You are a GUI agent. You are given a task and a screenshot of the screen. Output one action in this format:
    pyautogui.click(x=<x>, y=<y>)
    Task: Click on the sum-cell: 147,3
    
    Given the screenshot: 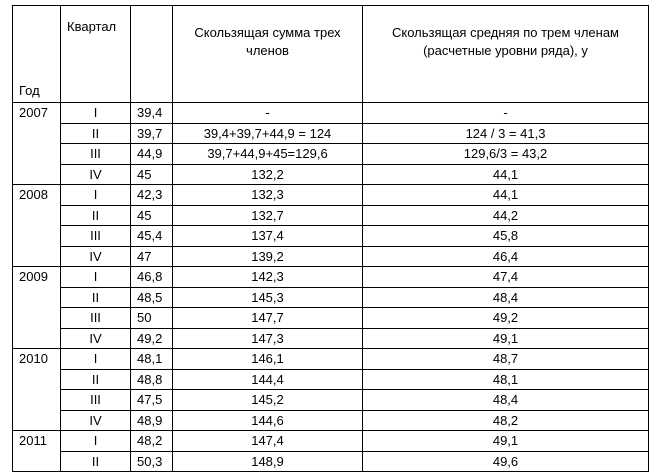 What is the action you would take?
    pyautogui.click(x=267, y=338)
    